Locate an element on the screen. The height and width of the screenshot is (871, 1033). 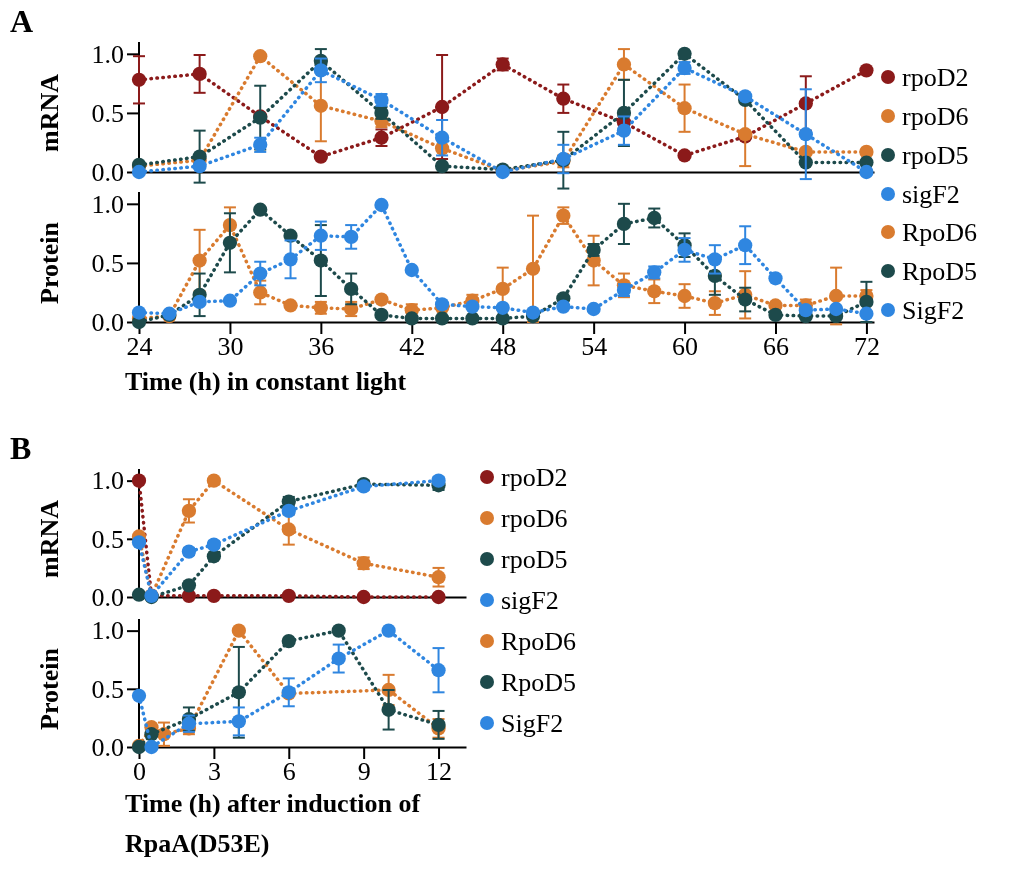
x-tick-label: 24 is located at coordinates (139, 347).